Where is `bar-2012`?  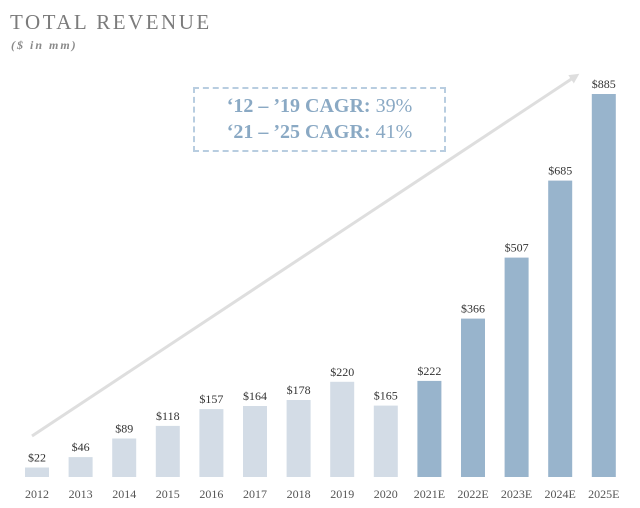
bar-2012 is located at coordinates (37, 472).